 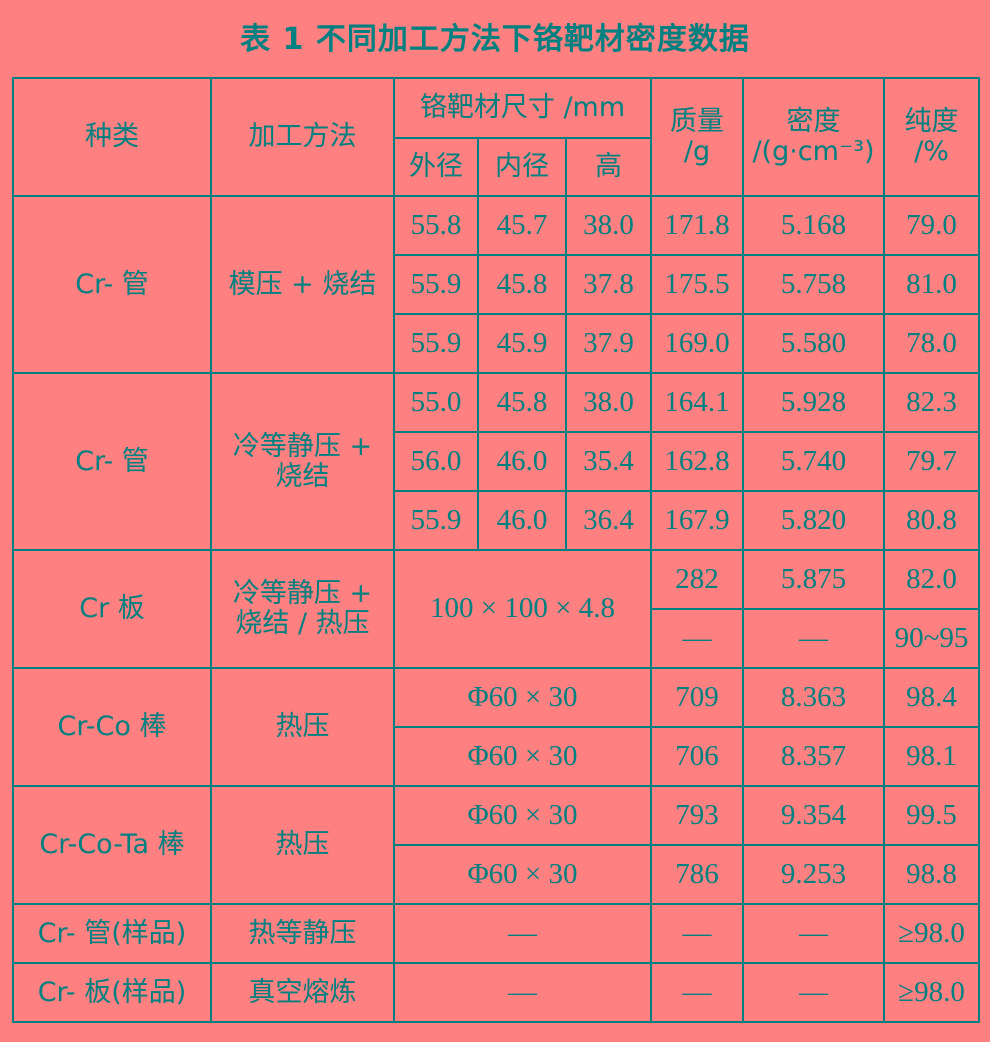 What do you see at coordinates (814, 520) in the screenshot?
I see `cell: 5.820` at bounding box center [814, 520].